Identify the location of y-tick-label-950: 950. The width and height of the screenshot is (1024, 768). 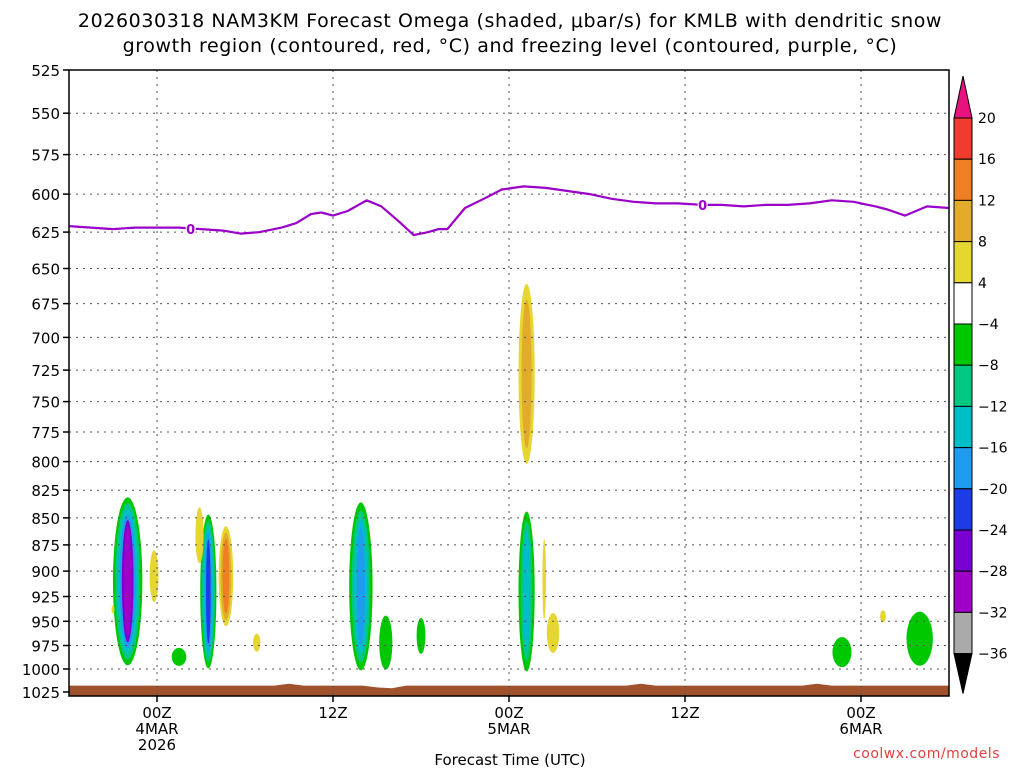
(45, 622).